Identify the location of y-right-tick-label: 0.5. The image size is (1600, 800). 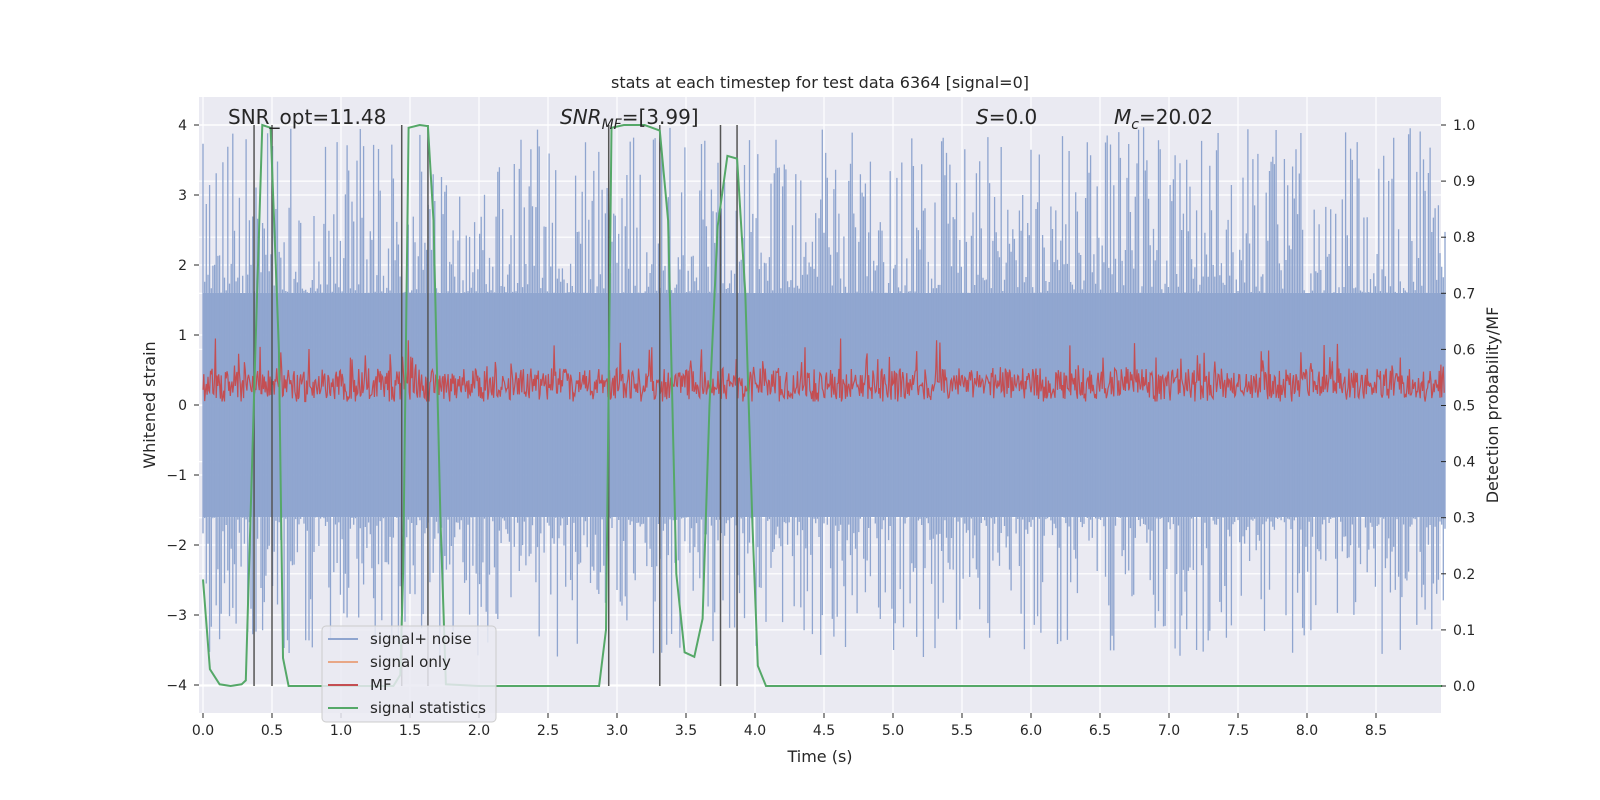
(1464, 407).